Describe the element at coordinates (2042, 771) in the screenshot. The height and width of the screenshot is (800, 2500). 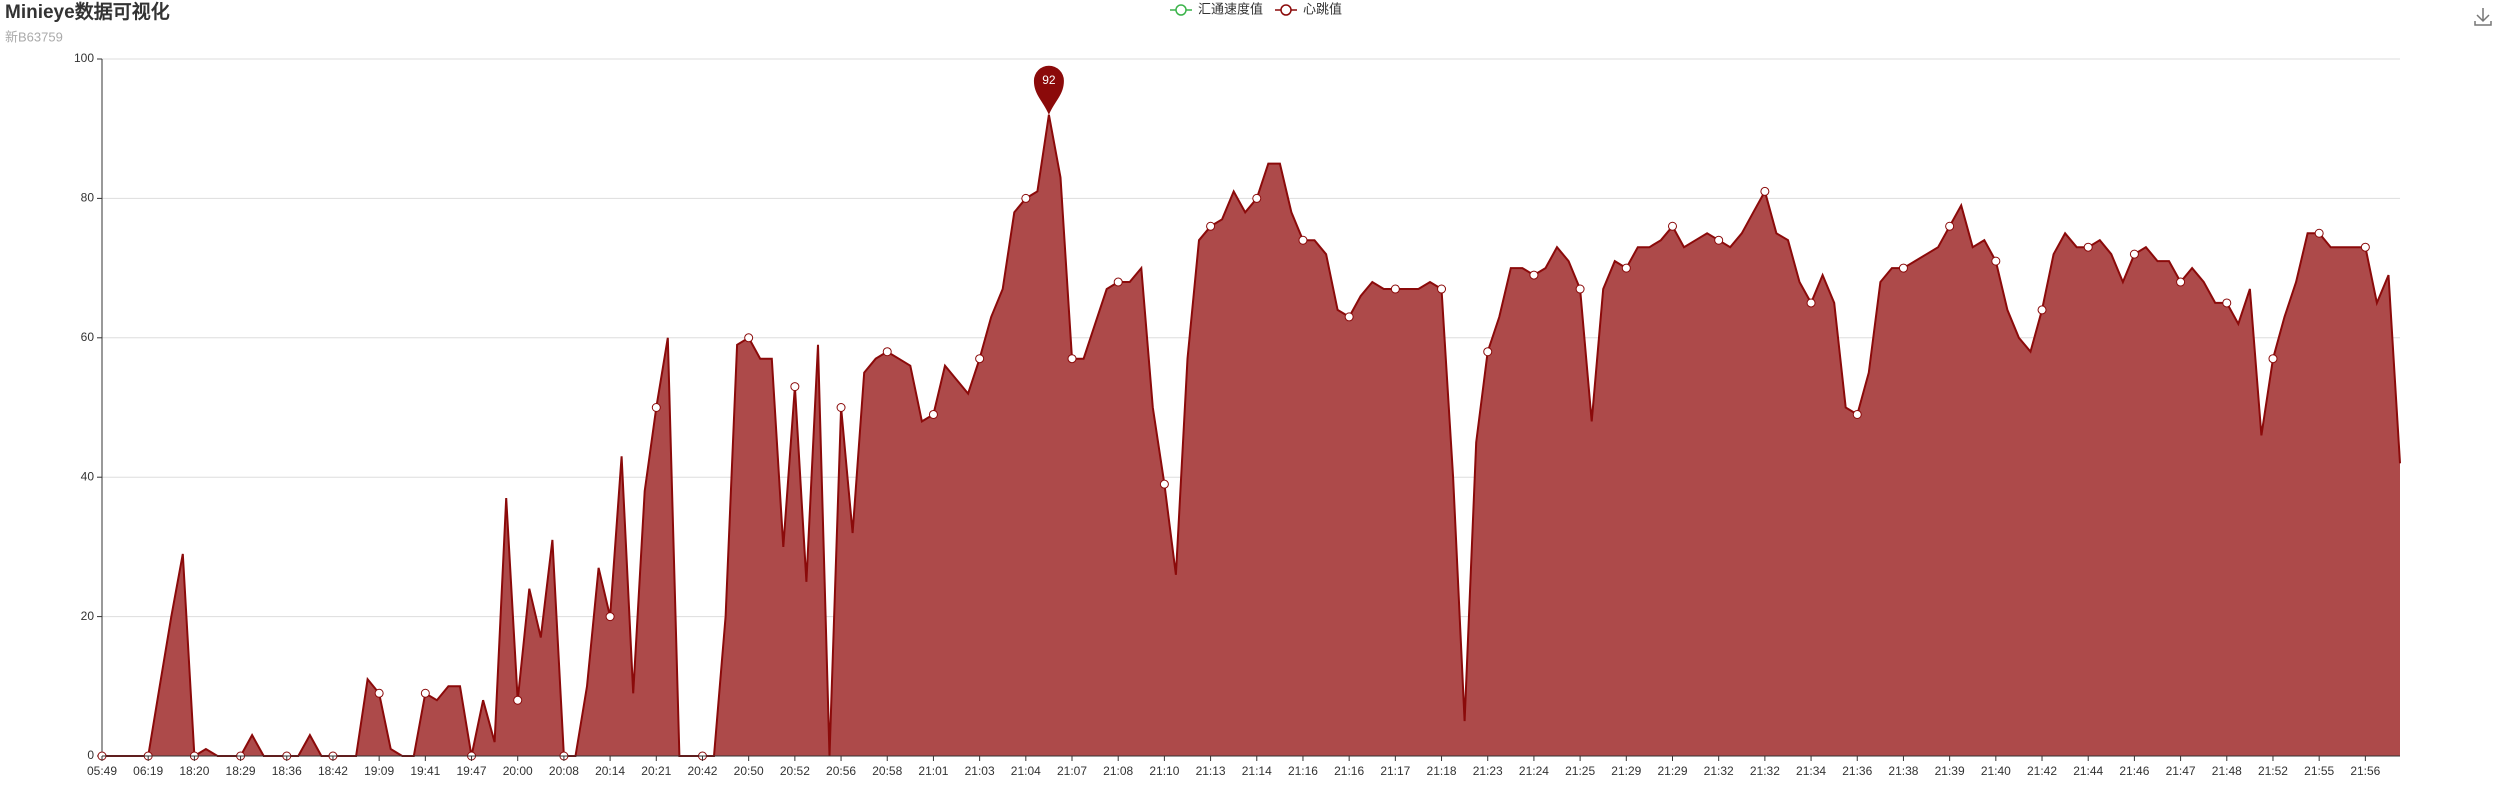
I see `x-tick-label: 21:42` at that location.